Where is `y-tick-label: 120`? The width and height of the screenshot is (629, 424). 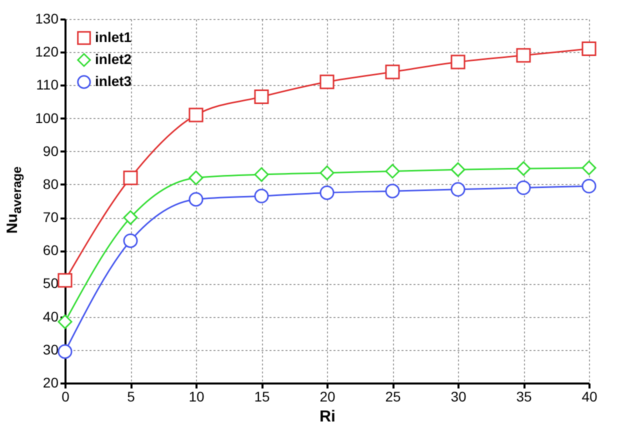 y-tick-label: 120 is located at coordinates (47, 52).